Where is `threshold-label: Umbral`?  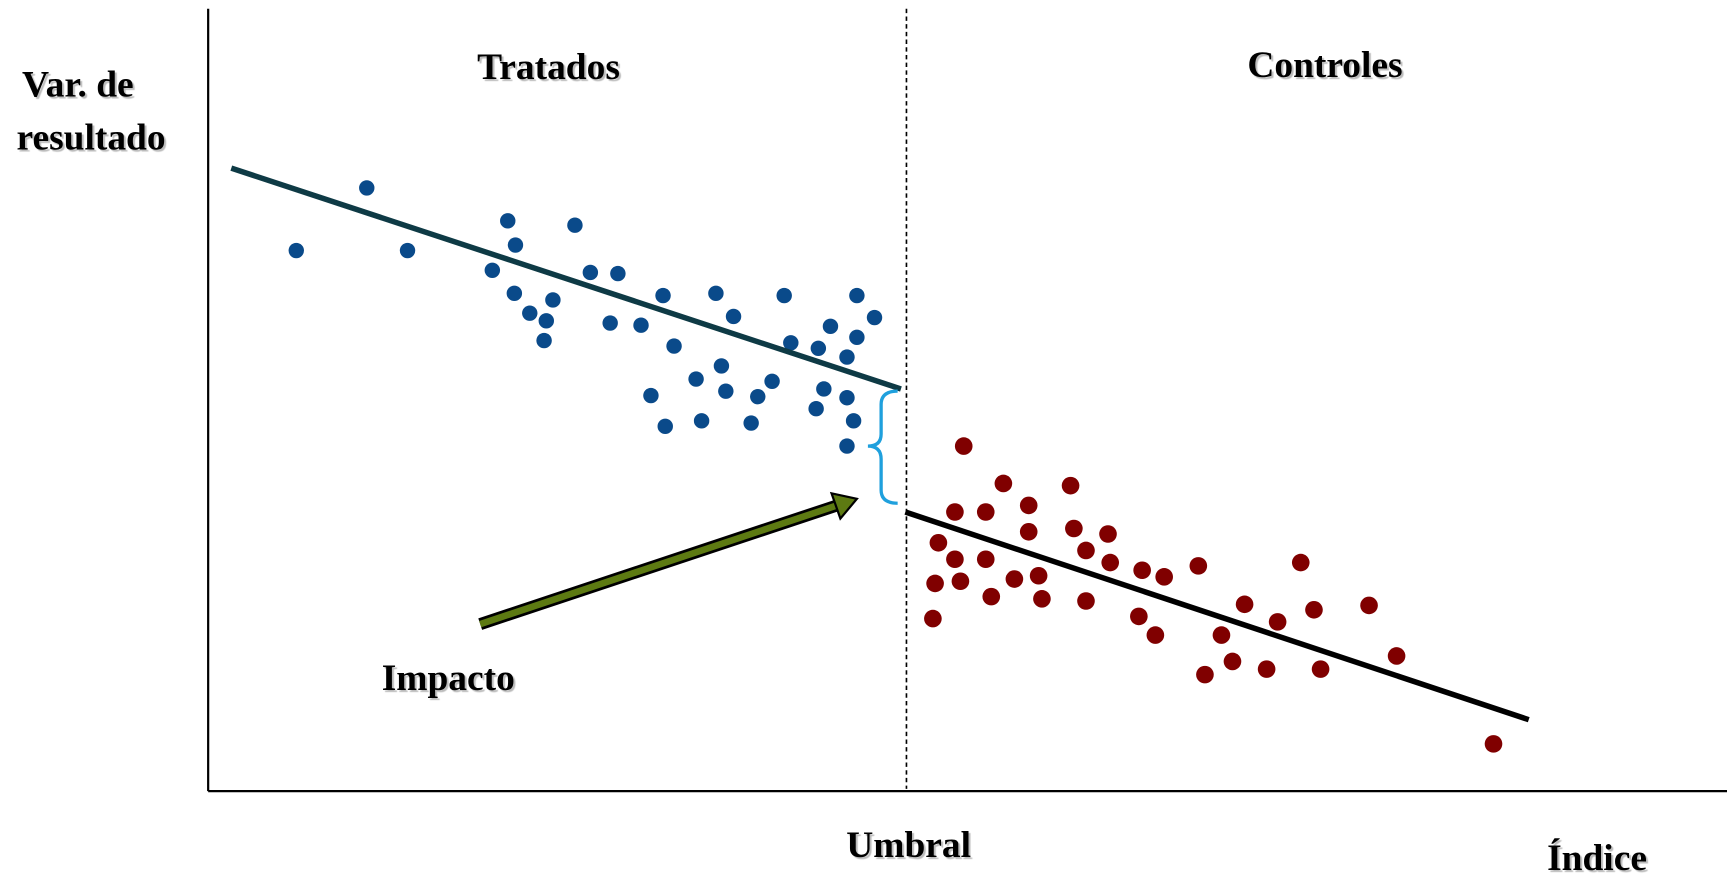
threshold-label: Umbral is located at coordinates (908, 845).